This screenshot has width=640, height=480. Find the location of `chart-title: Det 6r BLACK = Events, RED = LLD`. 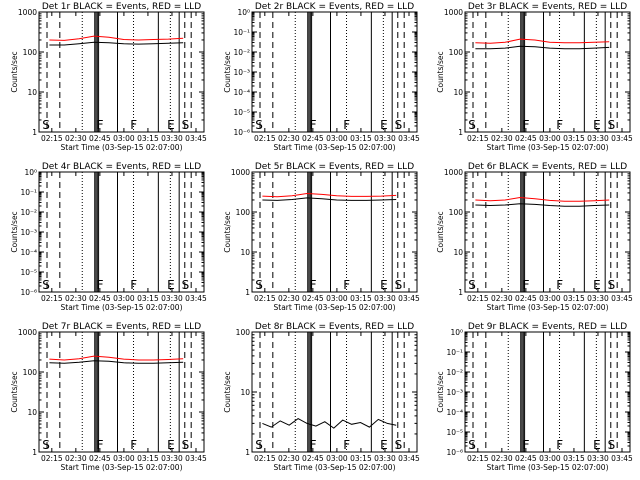

chart-title: Det 6r BLACK = Events, RED = LLD is located at coordinates (547, 167).